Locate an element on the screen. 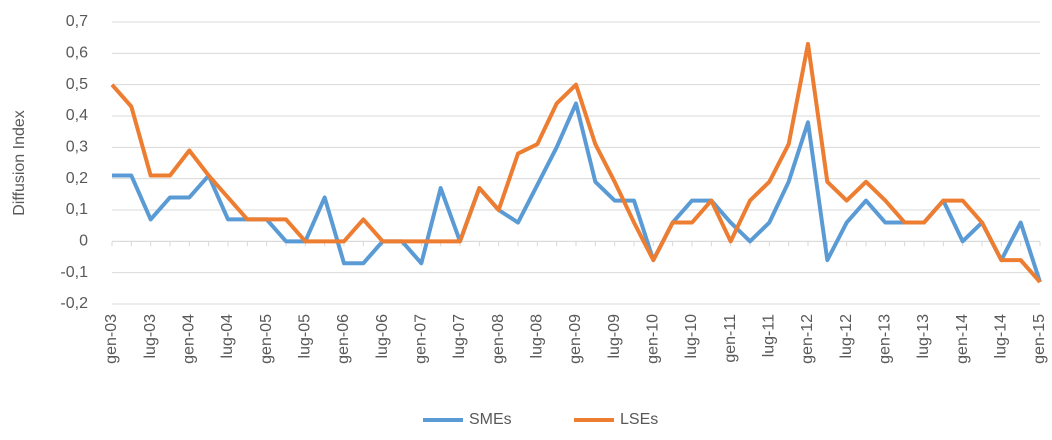 The width and height of the screenshot is (1052, 440). y-tick-label: -0,1 is located at coordinates (74, 272).